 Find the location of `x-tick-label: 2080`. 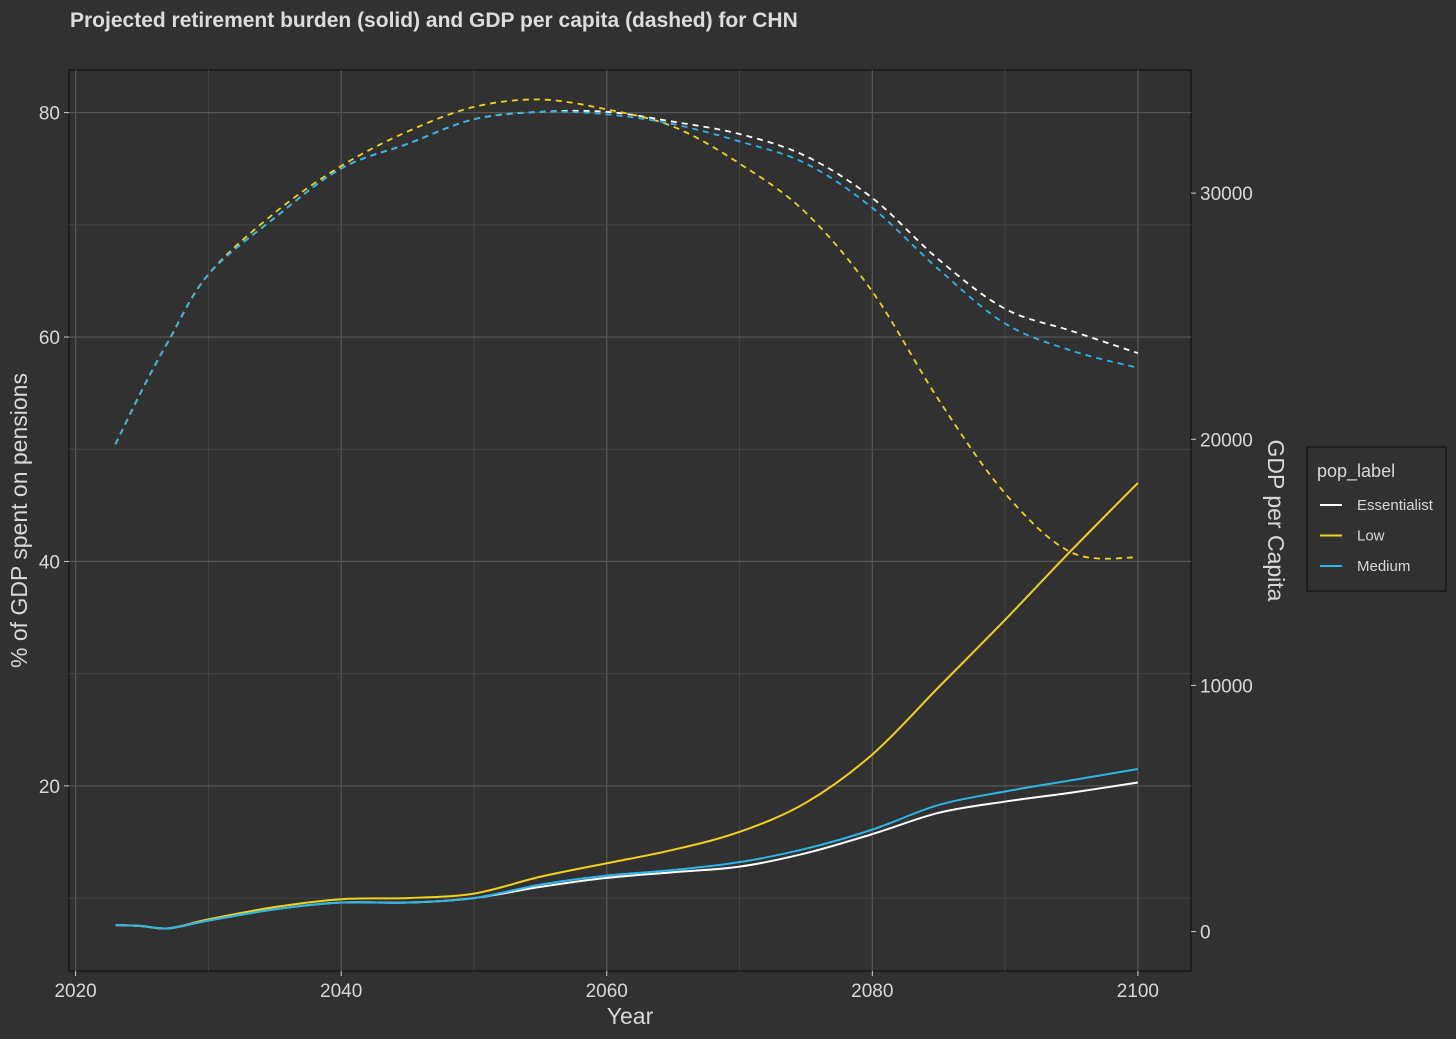

x-tick-label: 2080 is located at coordinates (872, 991).